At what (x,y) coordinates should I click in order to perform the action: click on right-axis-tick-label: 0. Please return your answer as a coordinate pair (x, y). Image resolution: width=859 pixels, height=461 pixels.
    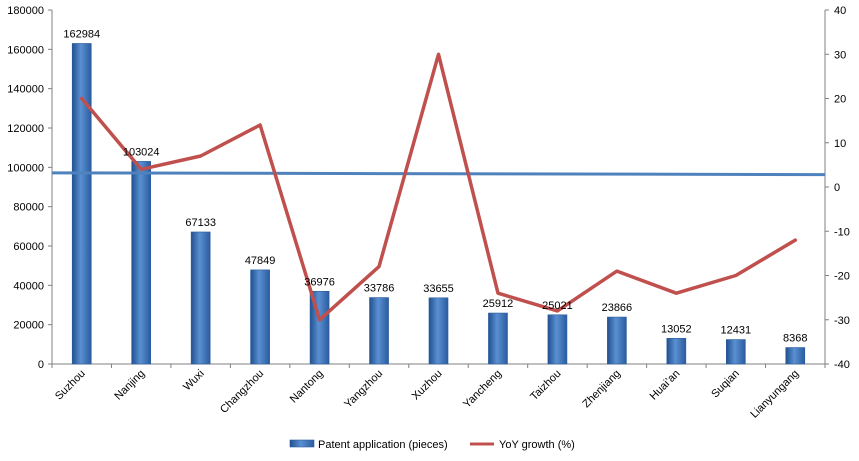
    Looking at the image, I should click on (837, 188).